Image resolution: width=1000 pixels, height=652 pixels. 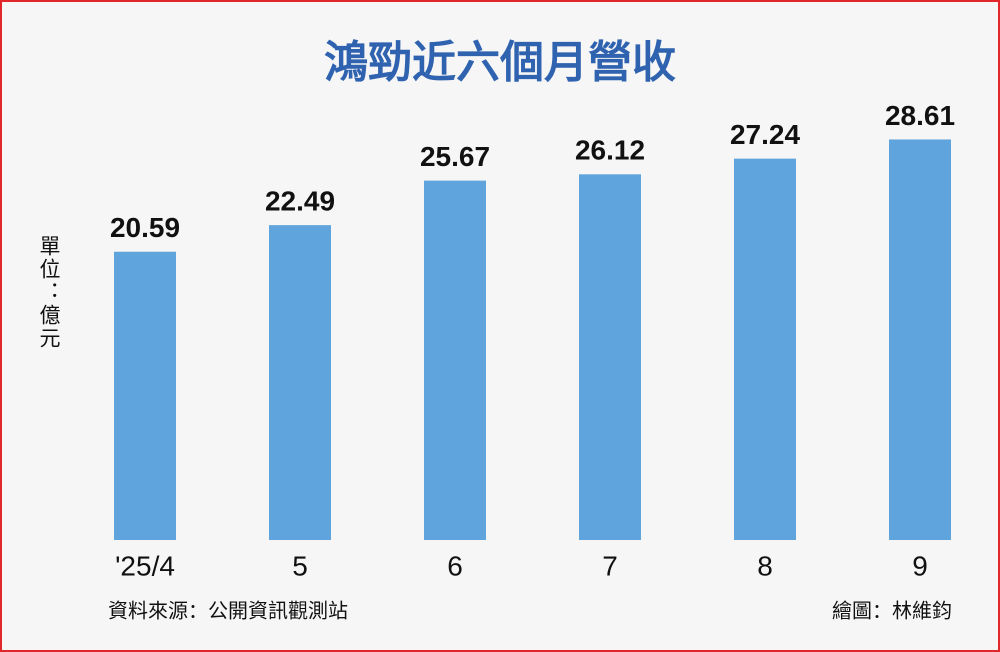 I want to click on unit-label: 單位：億元, so click(x=49, y=292).